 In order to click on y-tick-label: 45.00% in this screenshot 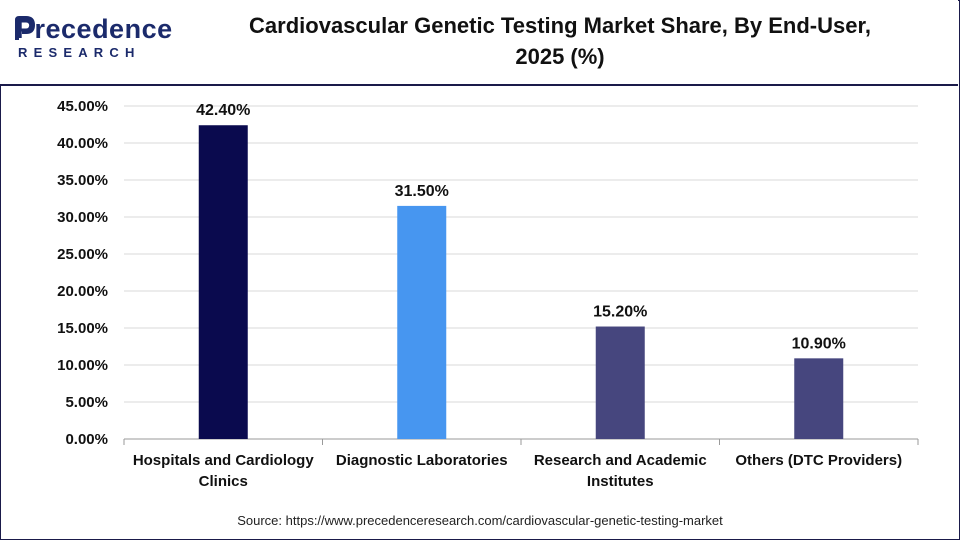, I will do `click(82, 106)`.